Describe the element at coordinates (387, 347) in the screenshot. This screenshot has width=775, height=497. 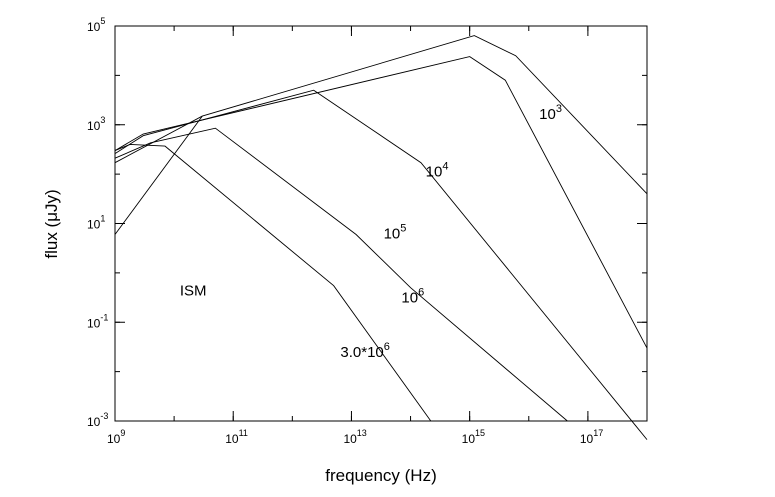
I see `curve-label-3e6-exponent: 6` at that location.